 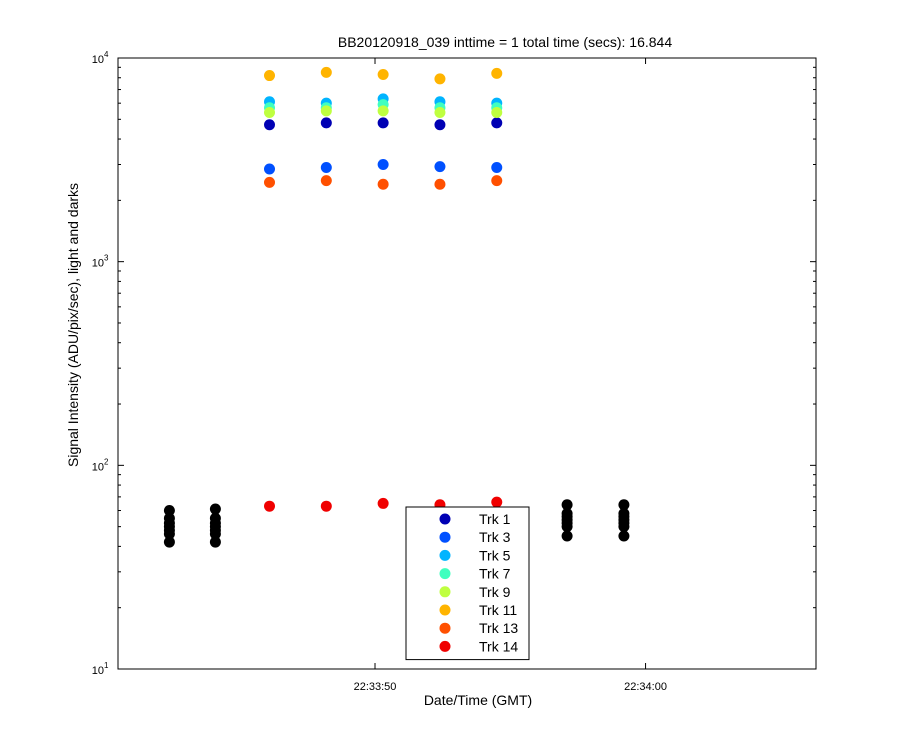 I want to click on y-tick-exponent: 2, so click(x=106, y=461).